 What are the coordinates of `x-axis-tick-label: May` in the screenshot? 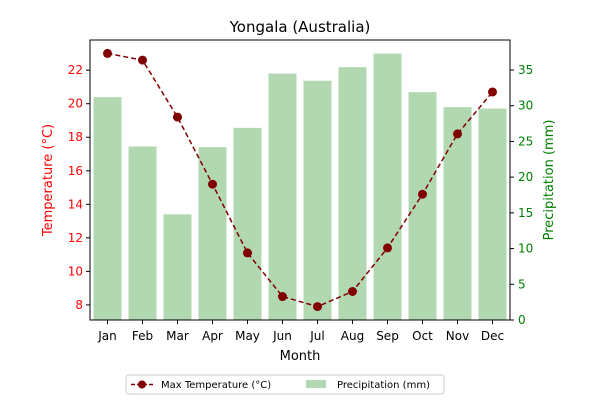 It's located at (247, 336).